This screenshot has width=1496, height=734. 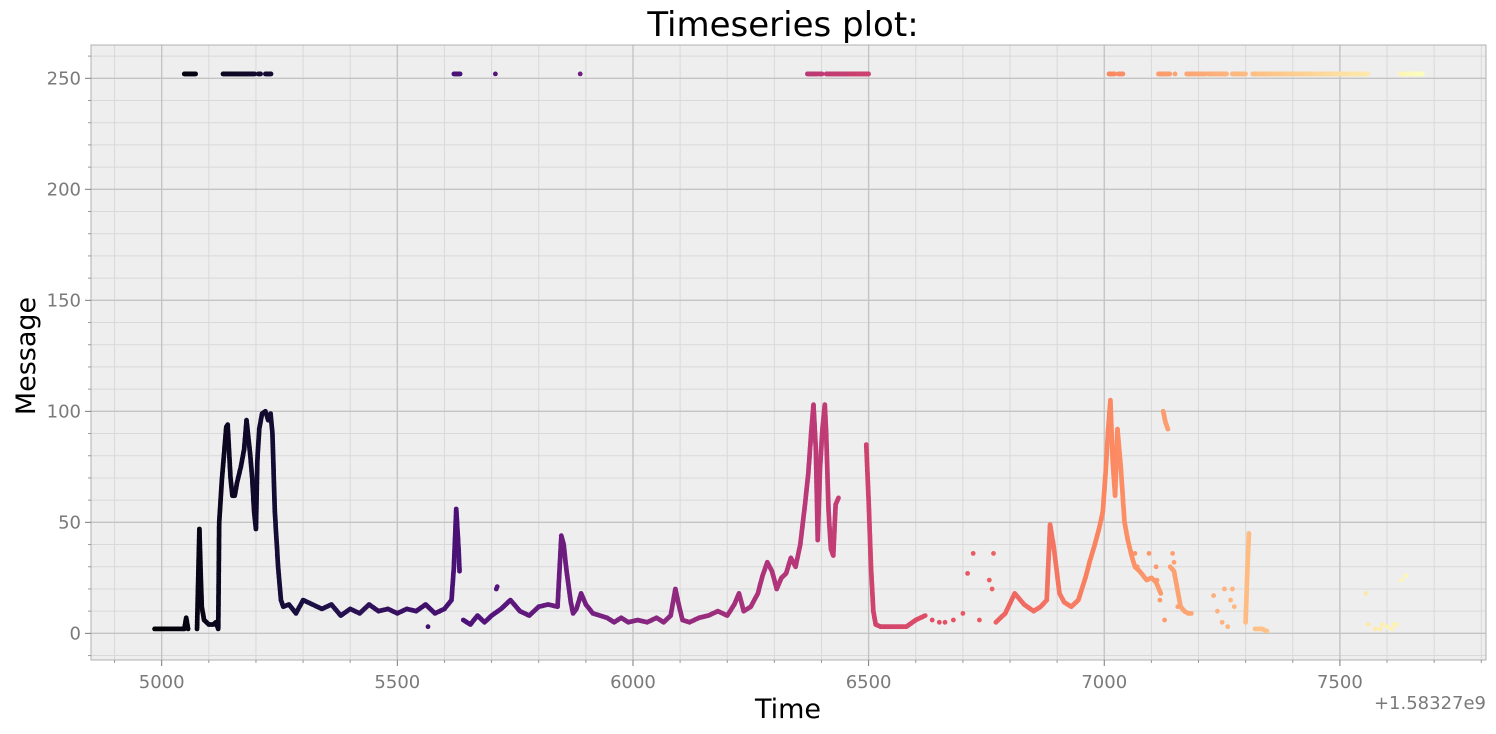 I want to click on y-tick-label: 200, so click(x=64, y=189).